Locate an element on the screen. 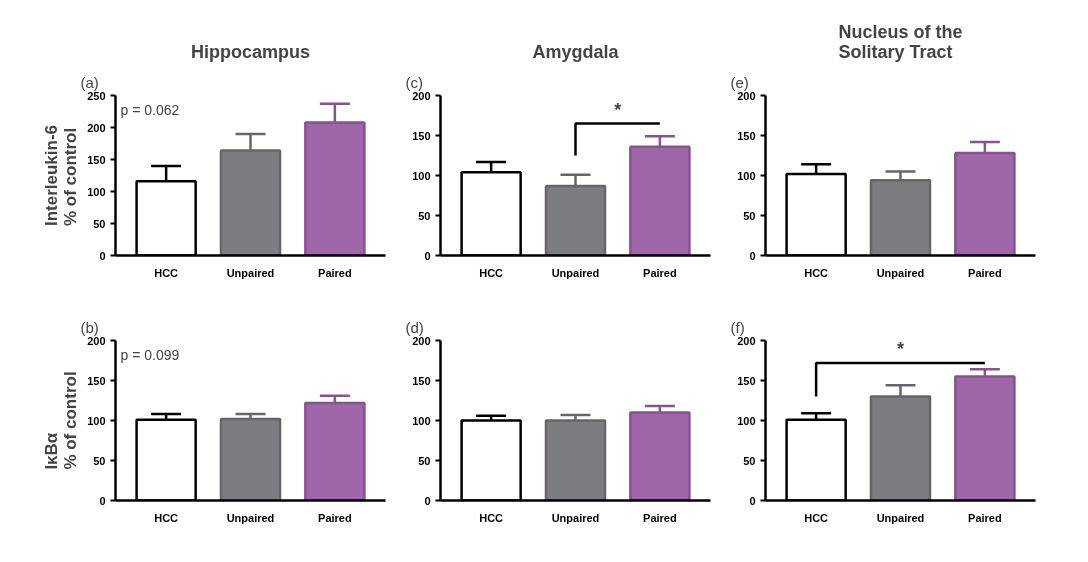 This screenshot has height=562, width=1088. chart-title: Nucleus of the Solitary Tract is located at coordinates (900, 41).